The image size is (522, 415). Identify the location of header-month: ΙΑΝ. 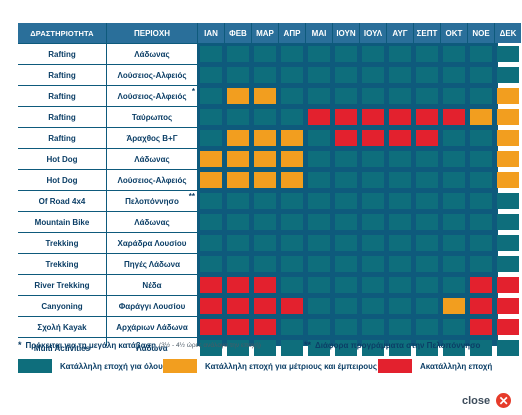
(211, 33).